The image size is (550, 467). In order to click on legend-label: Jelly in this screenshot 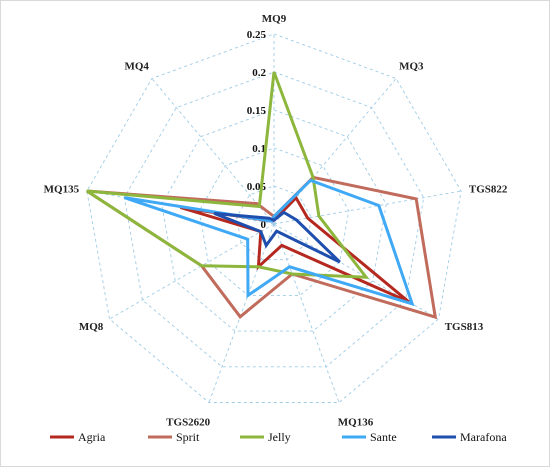, I will do `click(279, 437)`.